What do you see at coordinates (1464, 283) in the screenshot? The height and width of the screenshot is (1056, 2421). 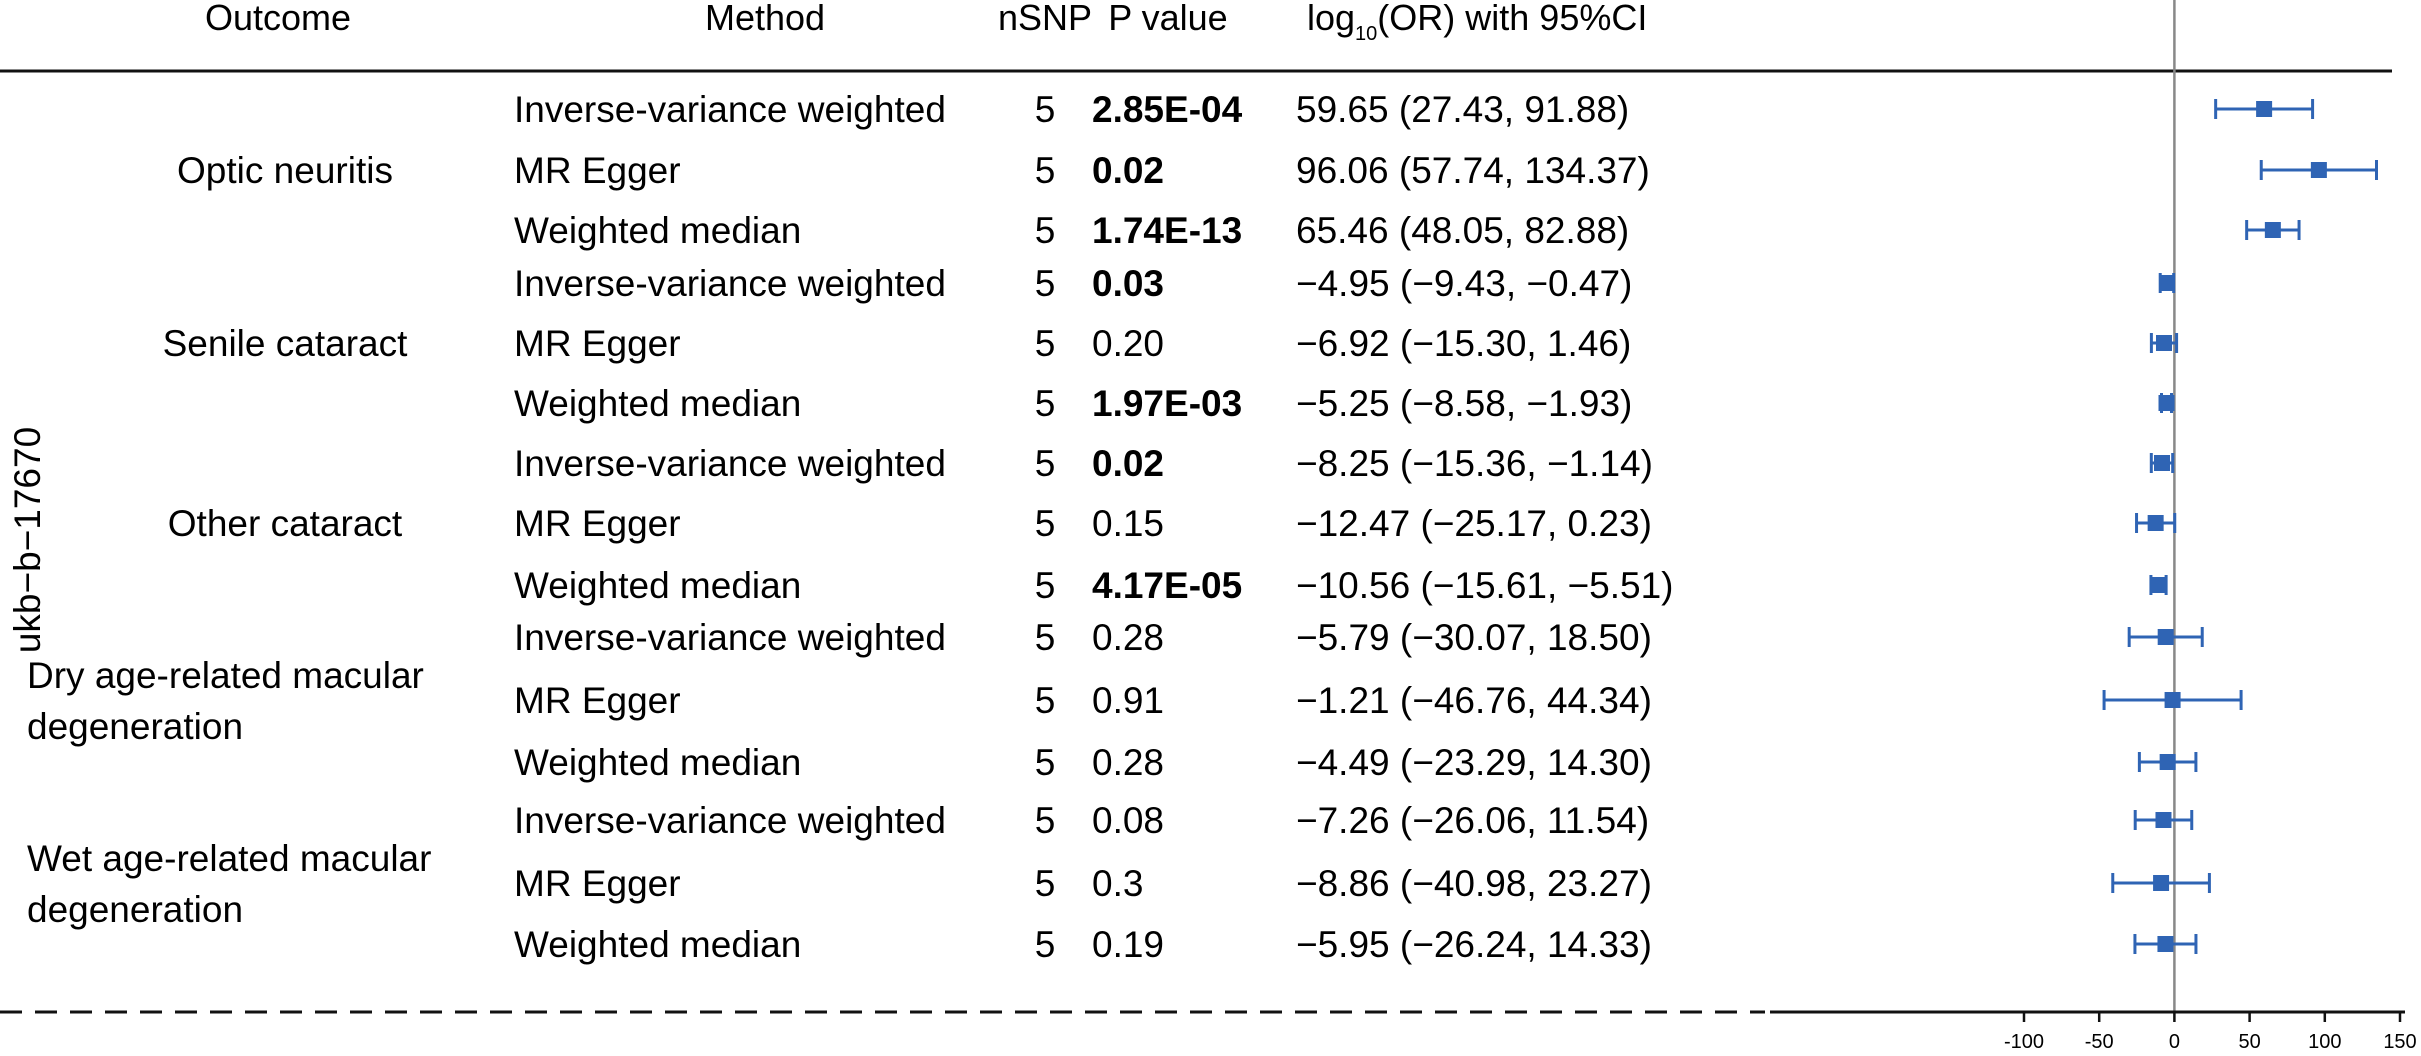 I see `or-ci-cell: −4.95 (−9.43, −0.47)` at bounding box center [1464, 283].